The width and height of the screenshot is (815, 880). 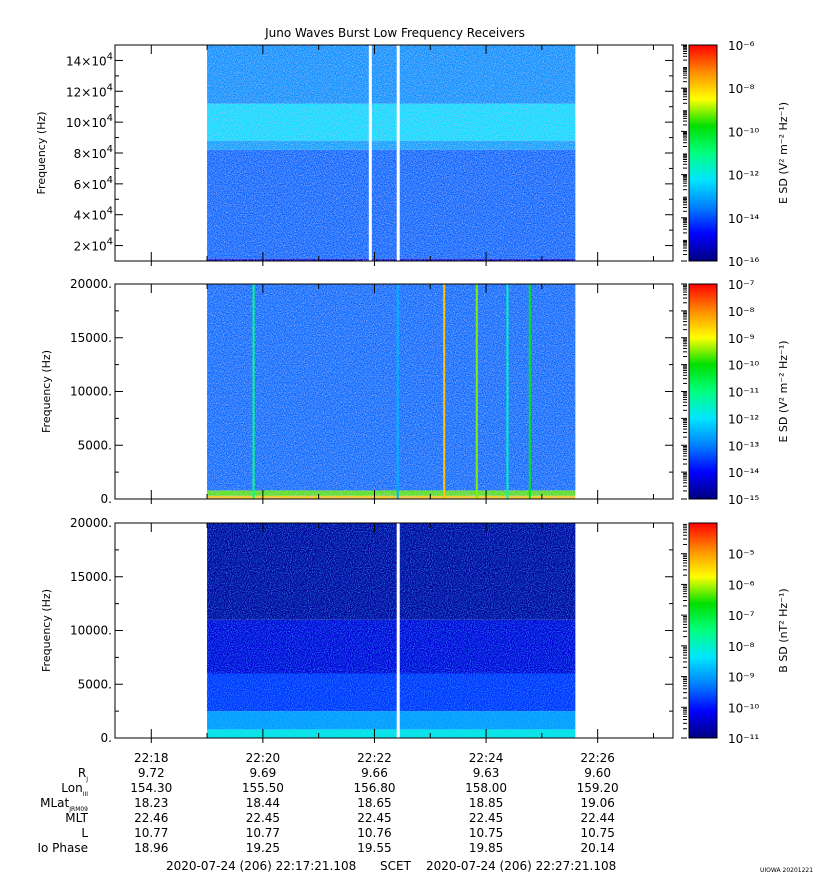 What do you see at coordinates (743, 262) in the screenshot?
I see `colorbar-tick-label: 10⁻¹⁶` at bounding box center [743, 262].